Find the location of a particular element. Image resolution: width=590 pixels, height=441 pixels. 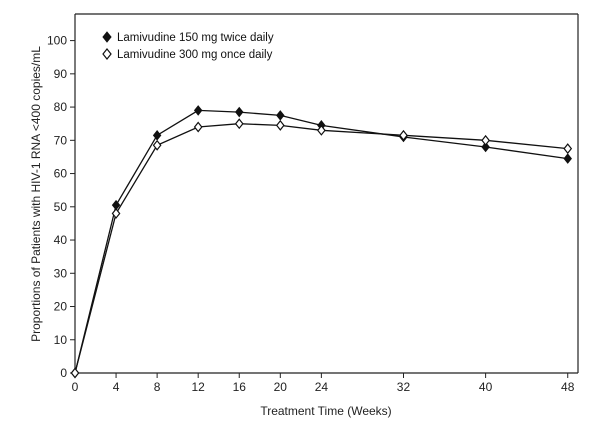

legend-marker-filled-diamond is located at coordinates (107, 37).